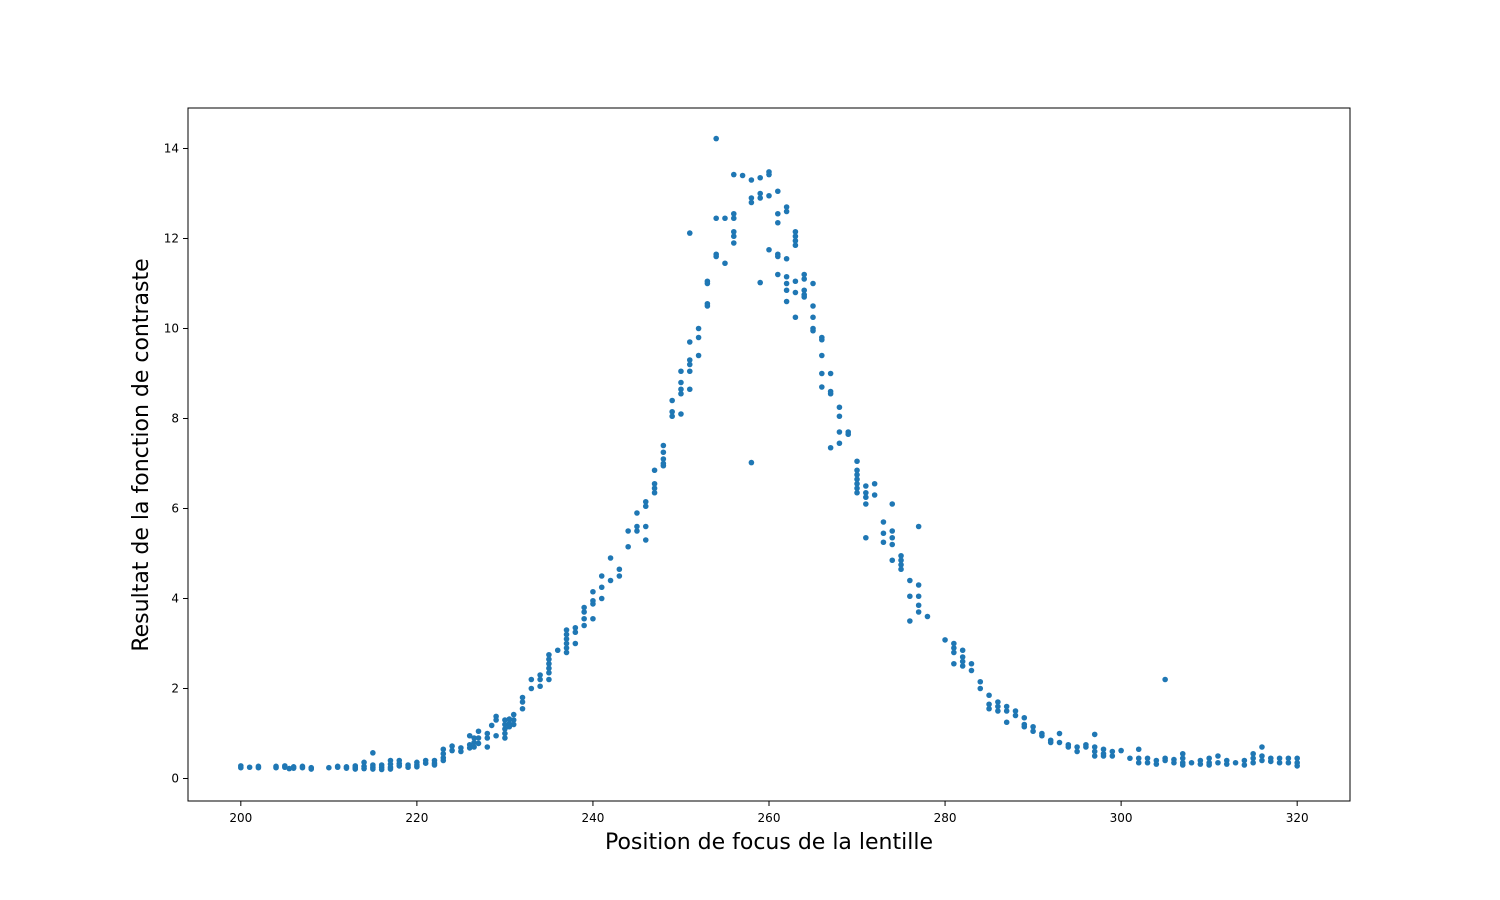 The width and height of the screenshot is (1500, 900). I want to click on y-tick-label: 12, so click(171, 239).